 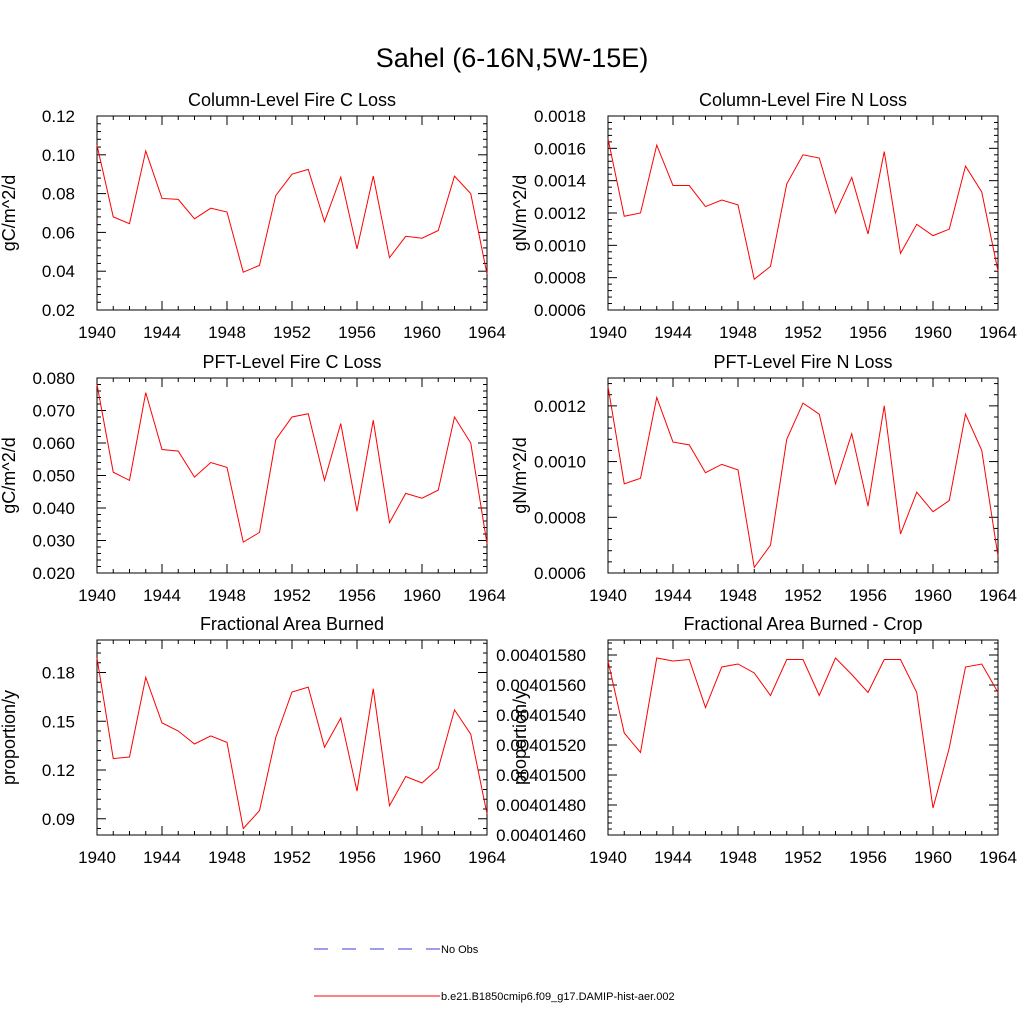 What do you see at coordinates (58, 310) in the screenshot?
I see `y-tick-label: 0.02` at bounding box center [58, 310].